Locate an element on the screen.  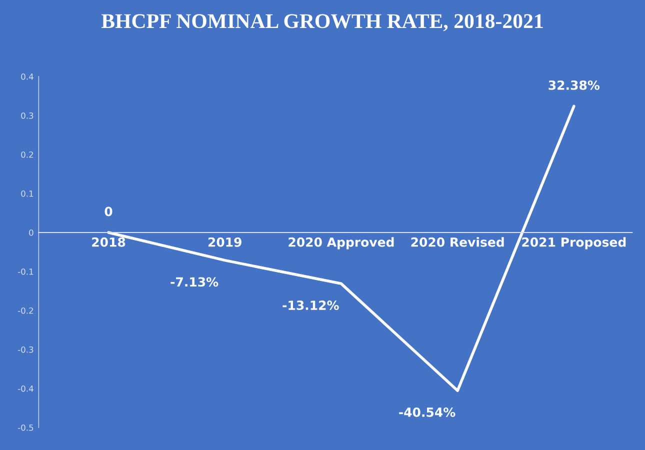
y-tick-label: 0.3 is located at coordinates (27, 115).